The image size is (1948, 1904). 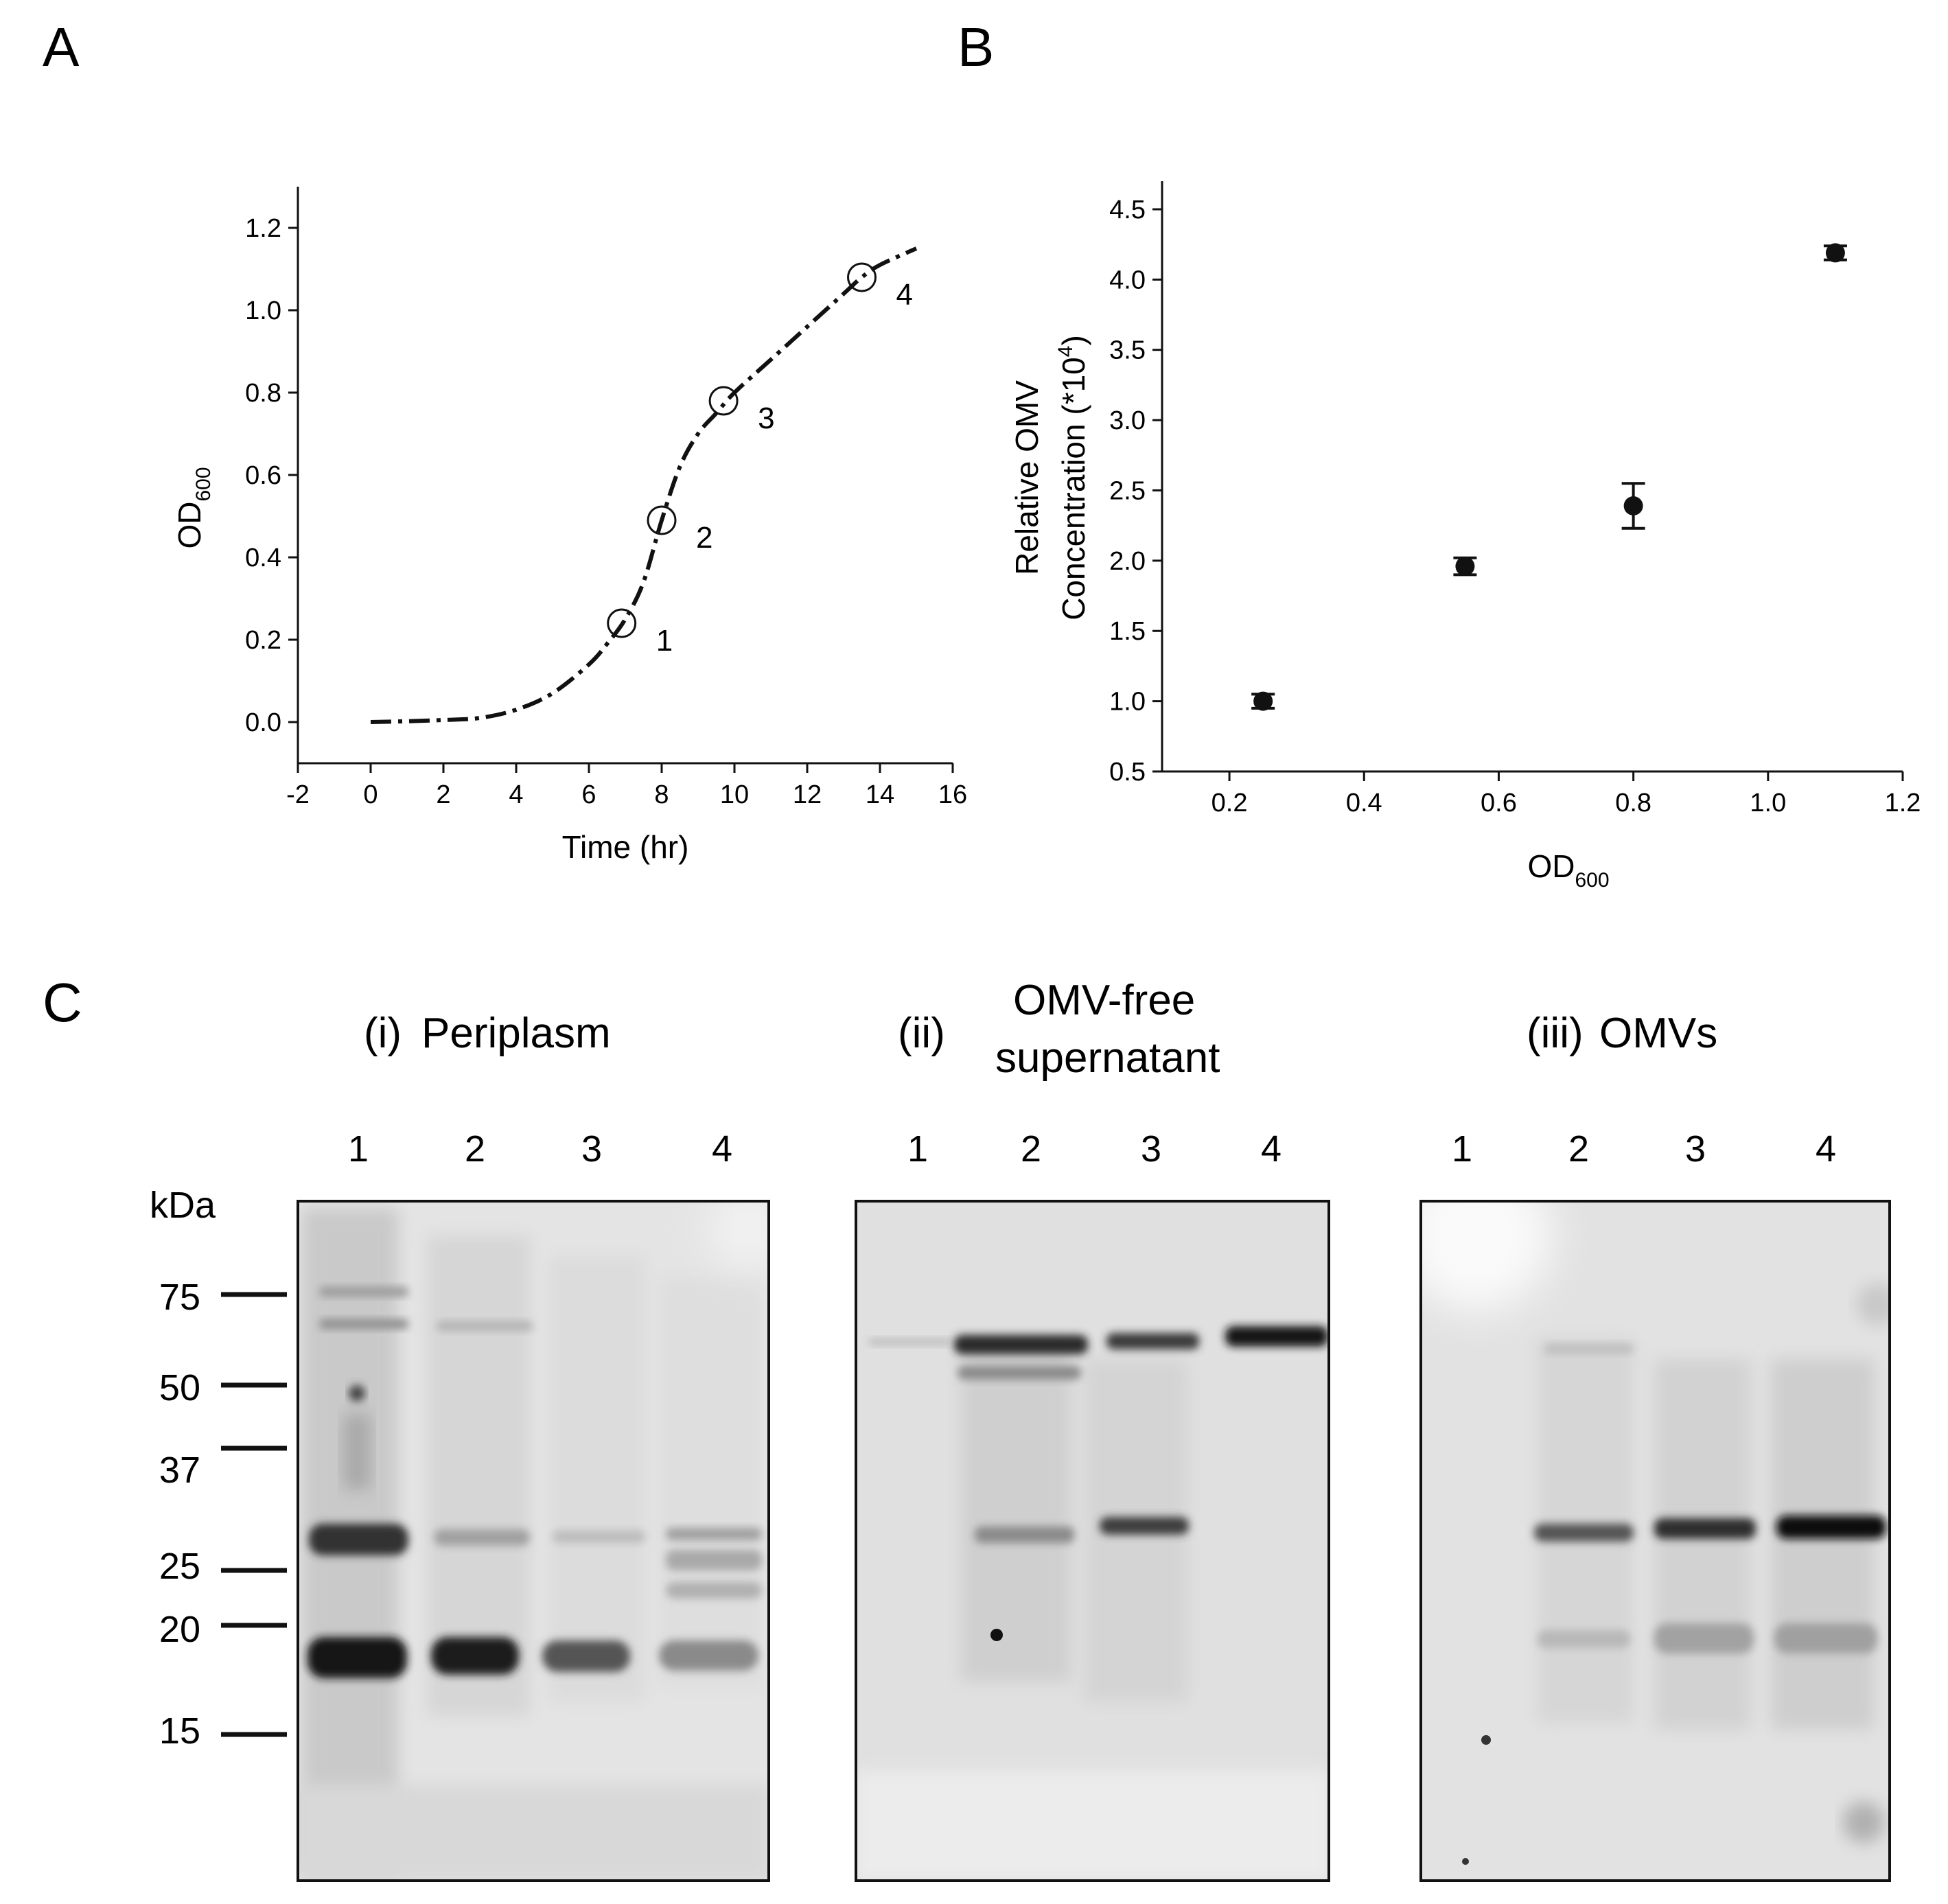 What do you see at coordinates (62, 47) in the screenshot?
I see `panel-letter-a: A` at bounding box center [62, 47].